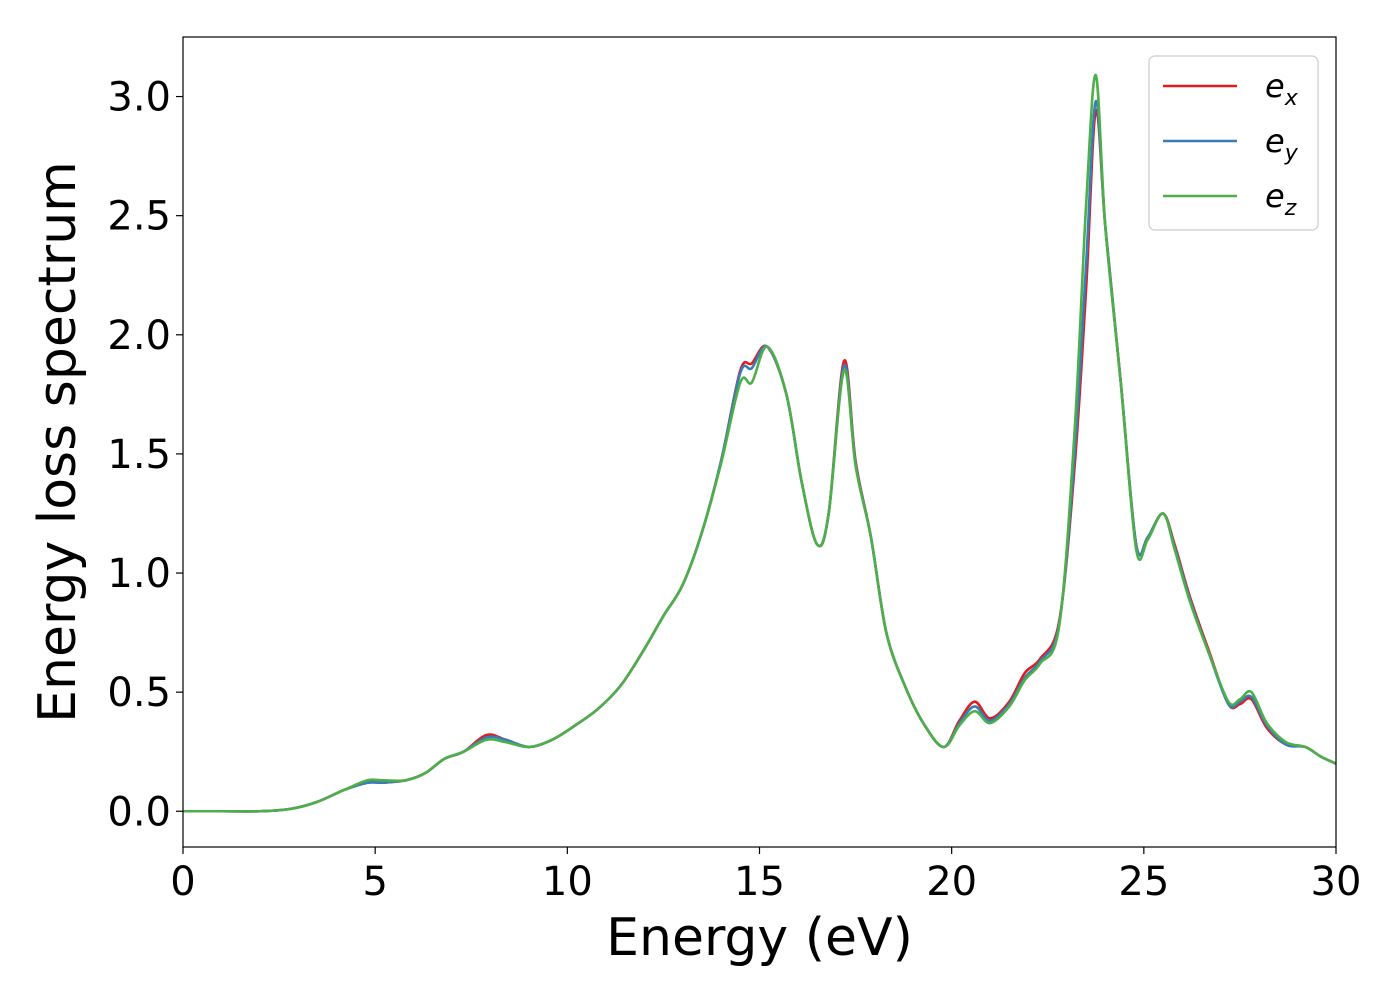  What do you see at coordinates (139, 98) in the screenshot?
I see `y-tick-label: 3.0` at bounding box center [139, 98].